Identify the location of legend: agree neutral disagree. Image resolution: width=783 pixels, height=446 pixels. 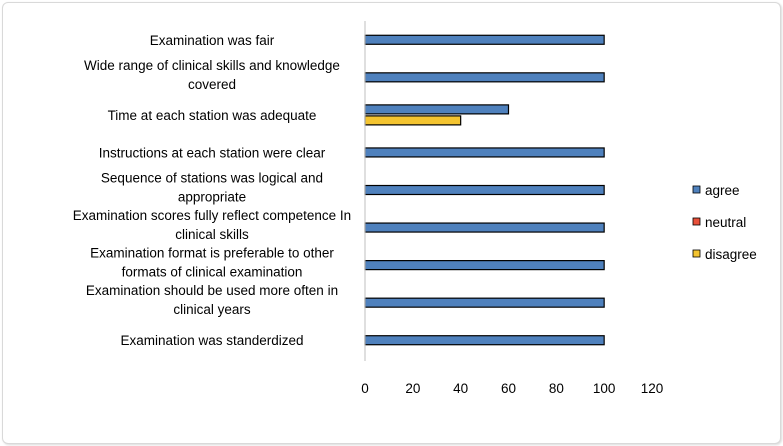
(724, 222).